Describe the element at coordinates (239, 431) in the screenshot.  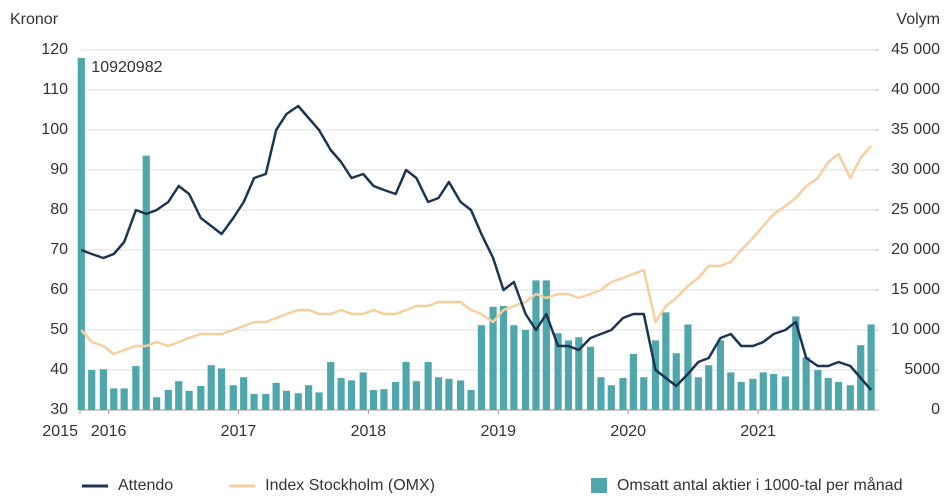
I see `x-tick-label: 2017` at that location.